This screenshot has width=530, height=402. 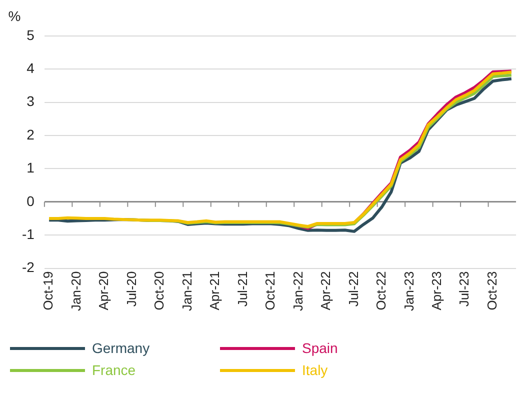 I want to click on y-tick-label: 4, so click(x=30, y=68).